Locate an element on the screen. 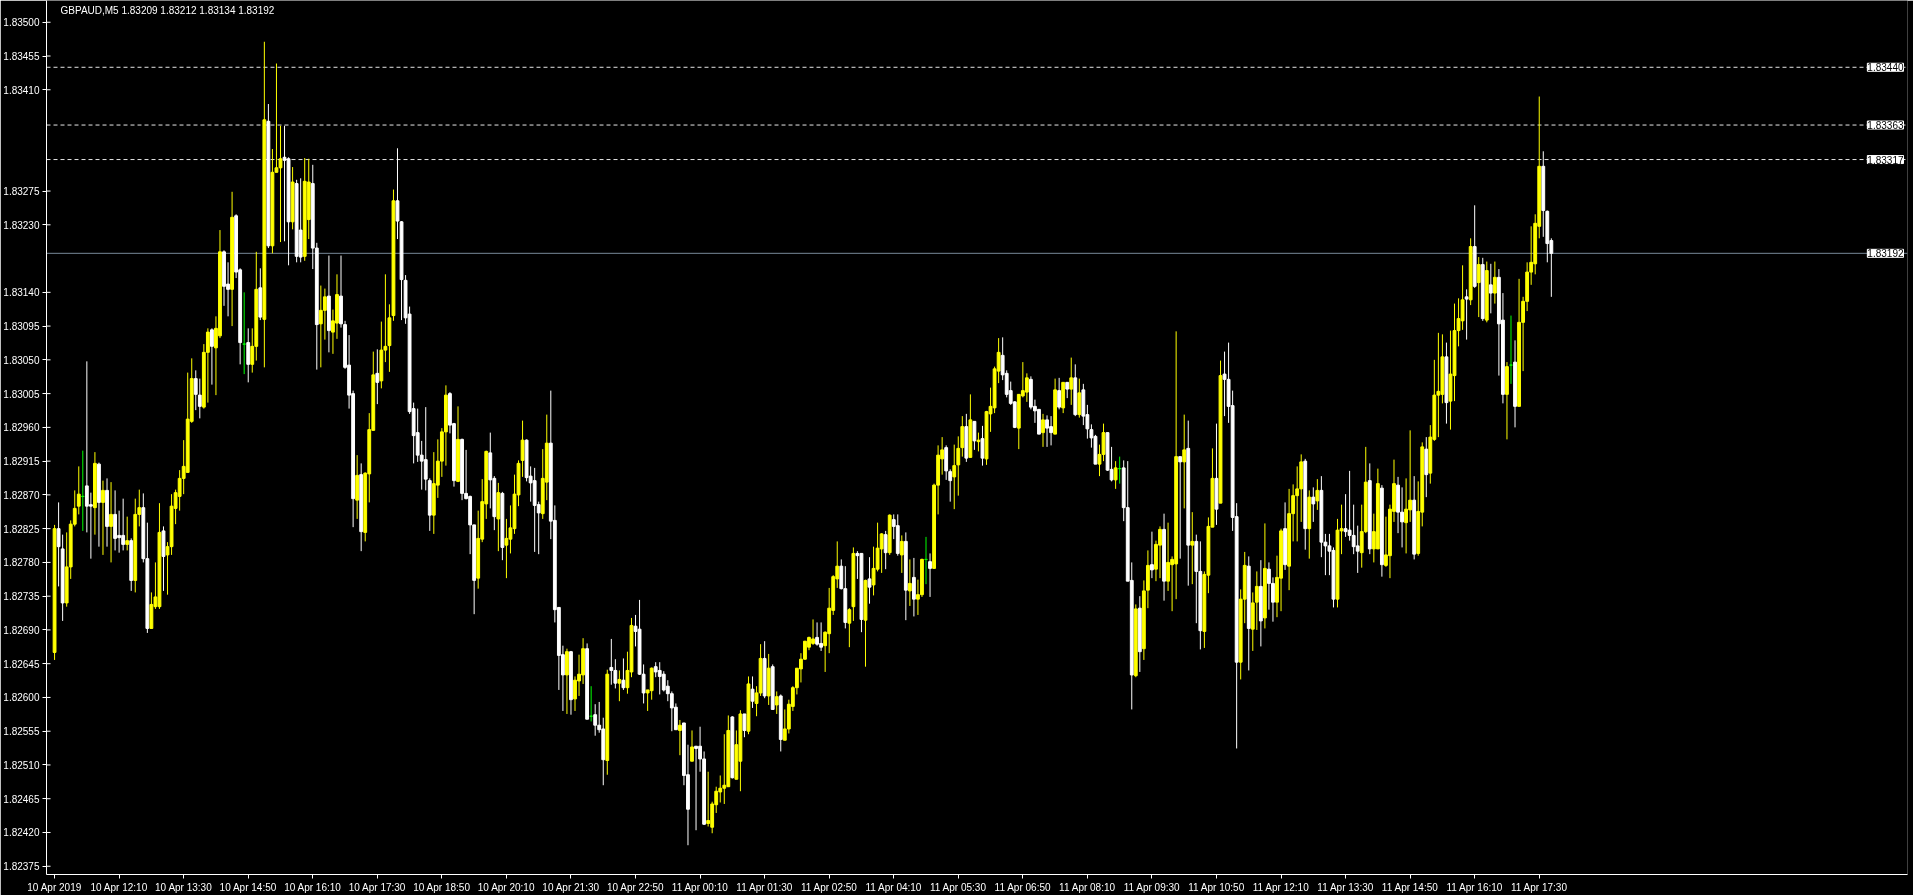 This screenshot has width=1913, height=895. x-tick-label: 11 Apr 00:10 is located at coordinates (700, 887).